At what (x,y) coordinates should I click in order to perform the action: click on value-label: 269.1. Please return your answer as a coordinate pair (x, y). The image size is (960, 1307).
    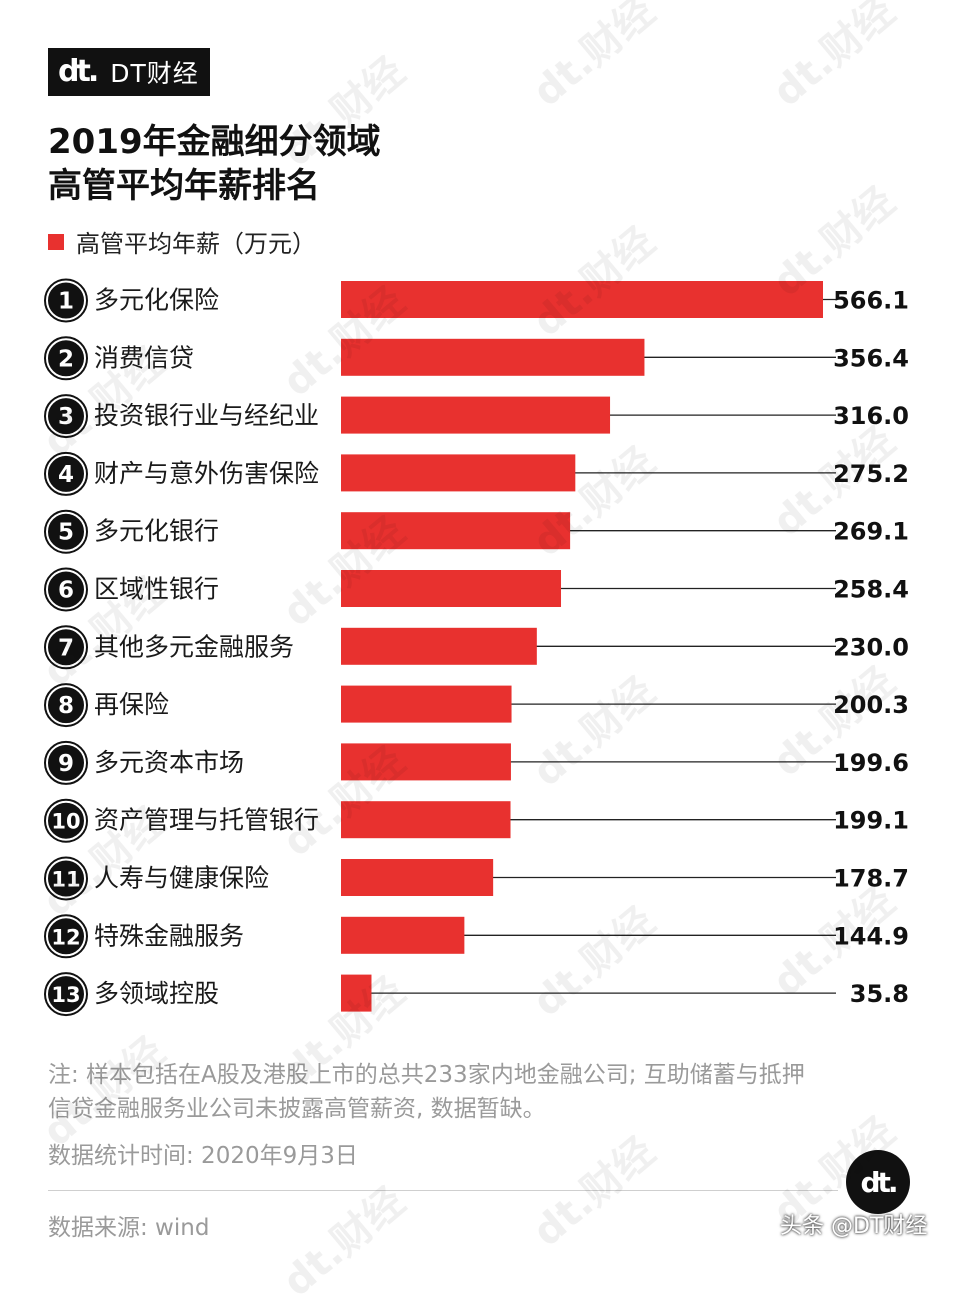
    Looking at the image, I should click on (871, 532).